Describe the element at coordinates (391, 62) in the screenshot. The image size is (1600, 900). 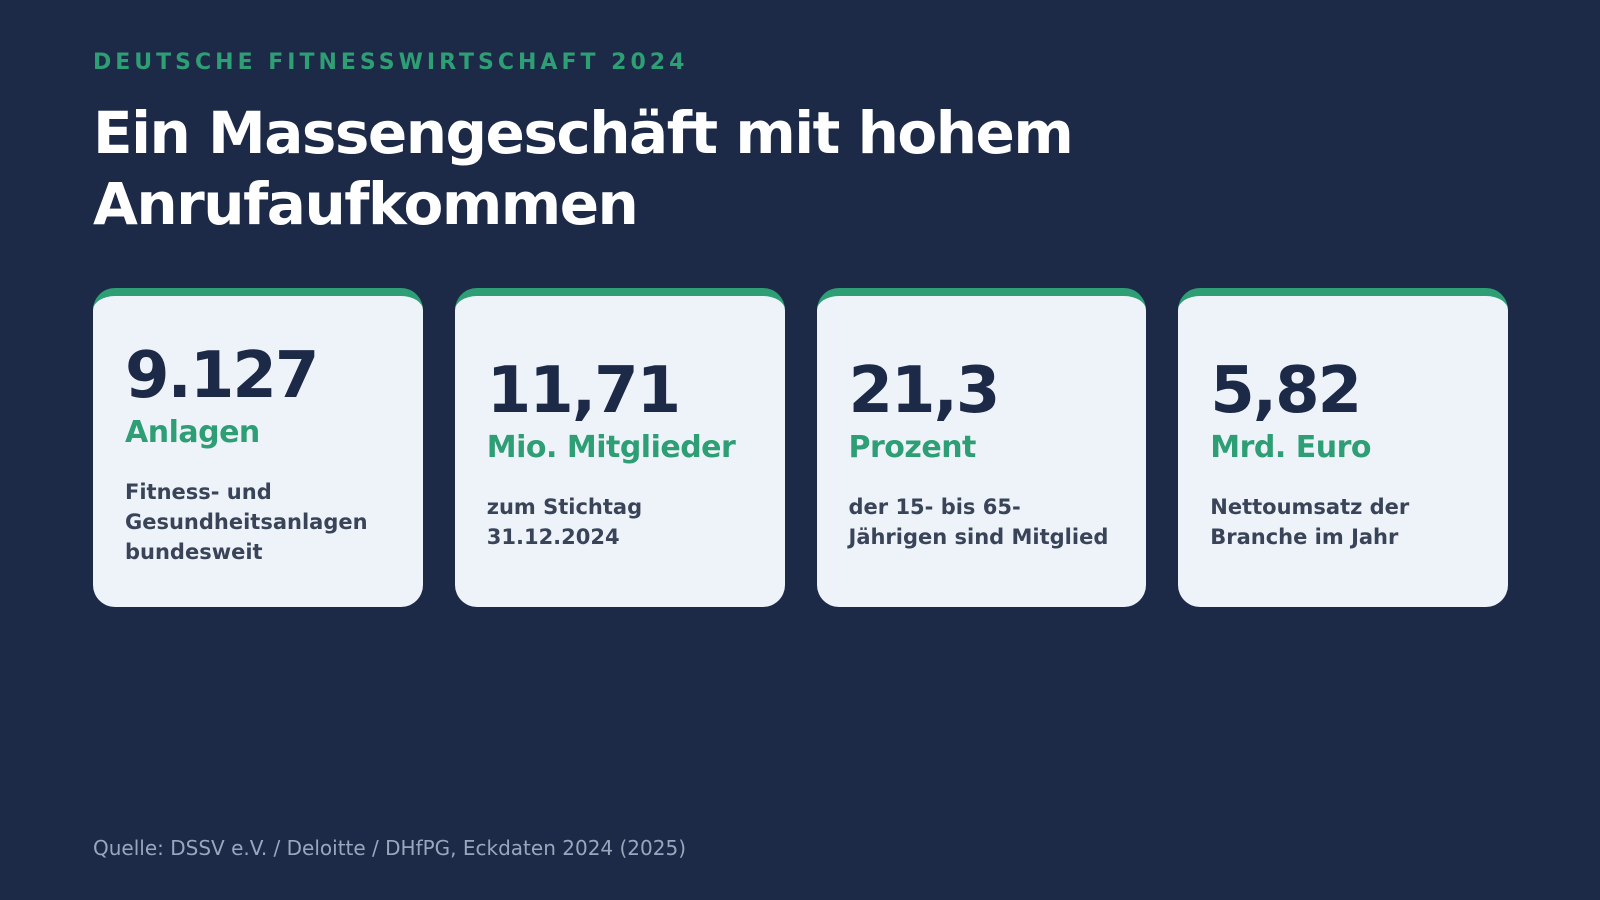
I see `eyebrow-label: DEUTSCHE FITNESSWIRTSCHAFT 2024` at that location.